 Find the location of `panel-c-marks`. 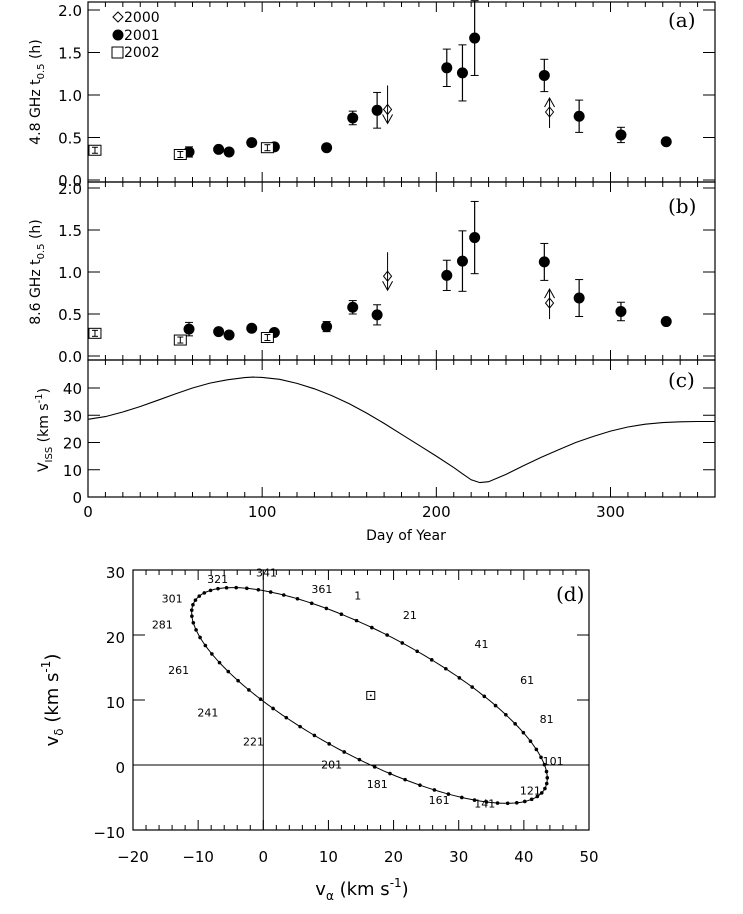

panel-c-marks is located at coordinates (401, 430).